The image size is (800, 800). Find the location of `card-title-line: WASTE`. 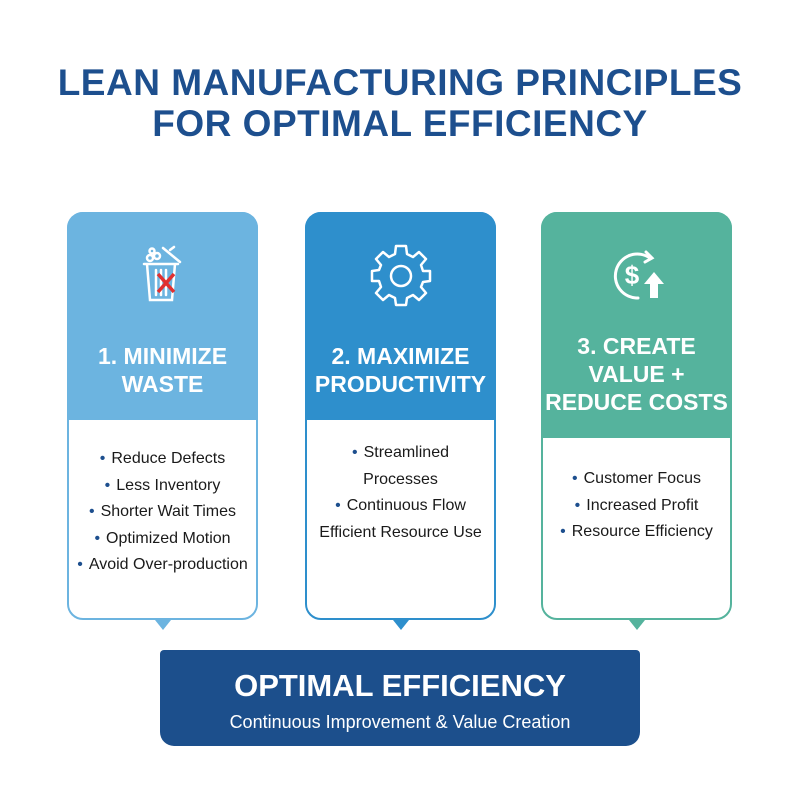

card-title-line: WASTE is located at coordinates (162, 384).